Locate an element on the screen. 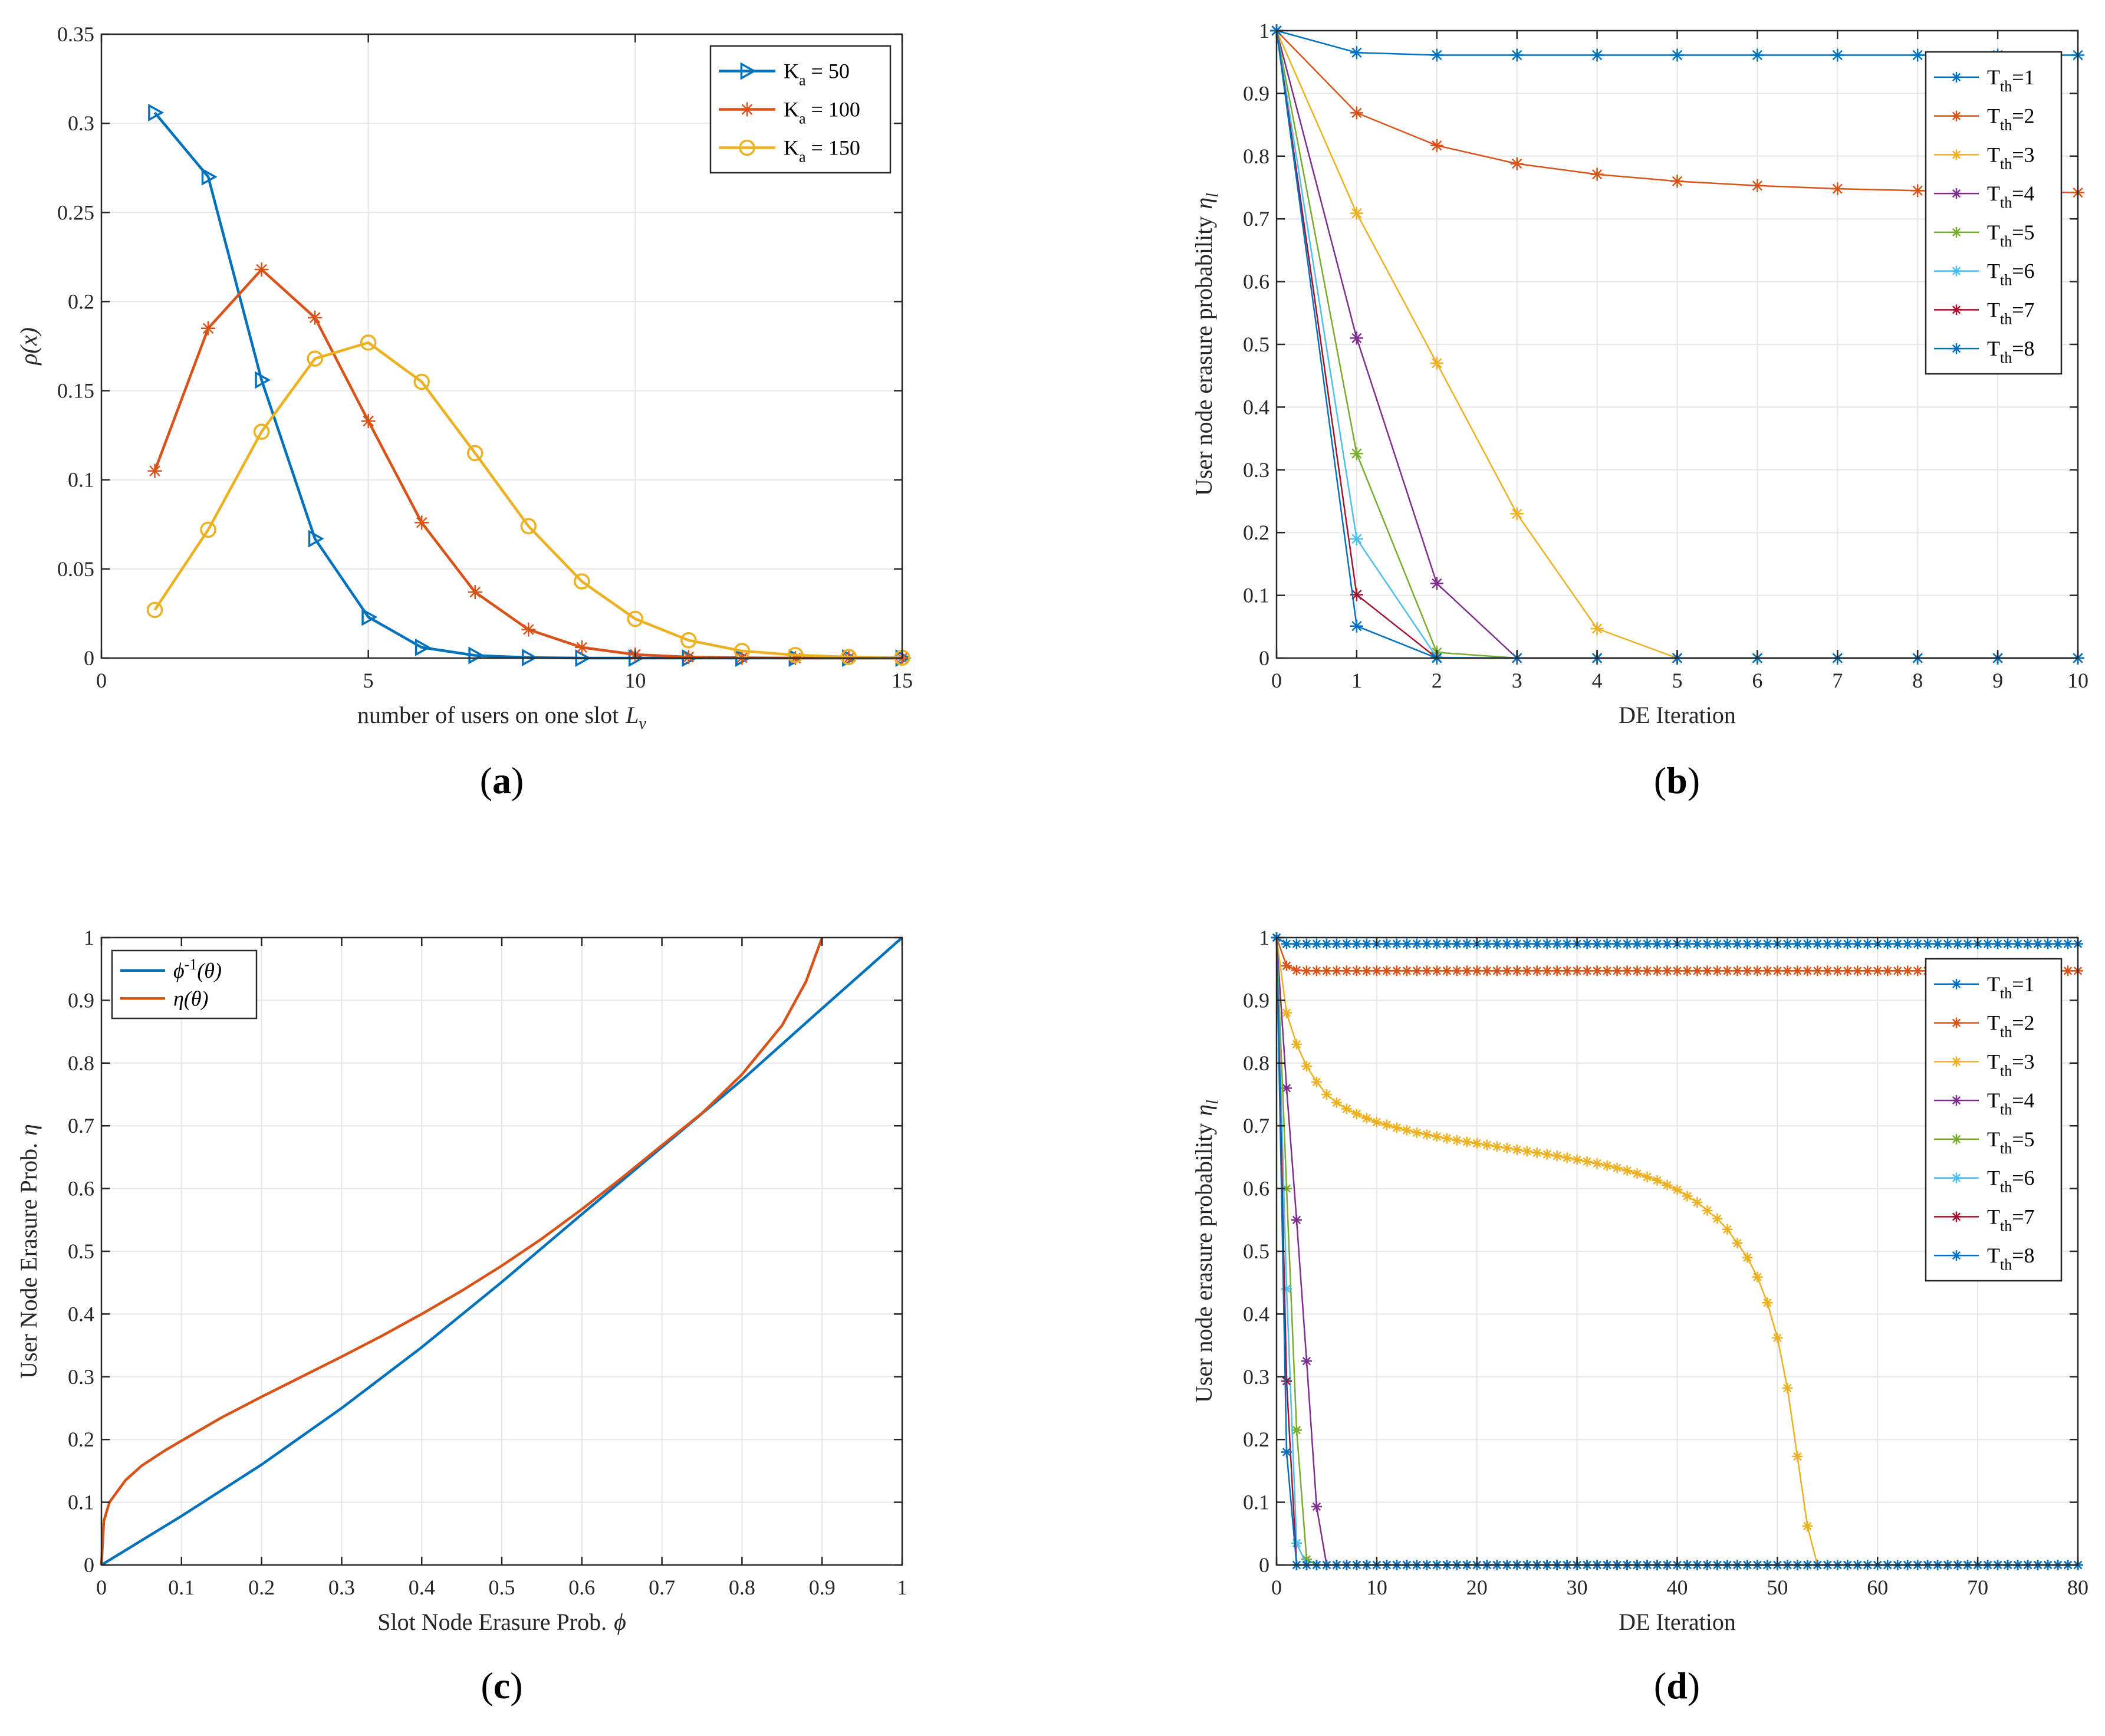 The image size is (2105, 1736). legend: Tth=1 Tth=2 Tth=3 Tth=4 Tth=5 Tth=6 Tth=7 Tth=8 is located at coordinates (1994, 1120).